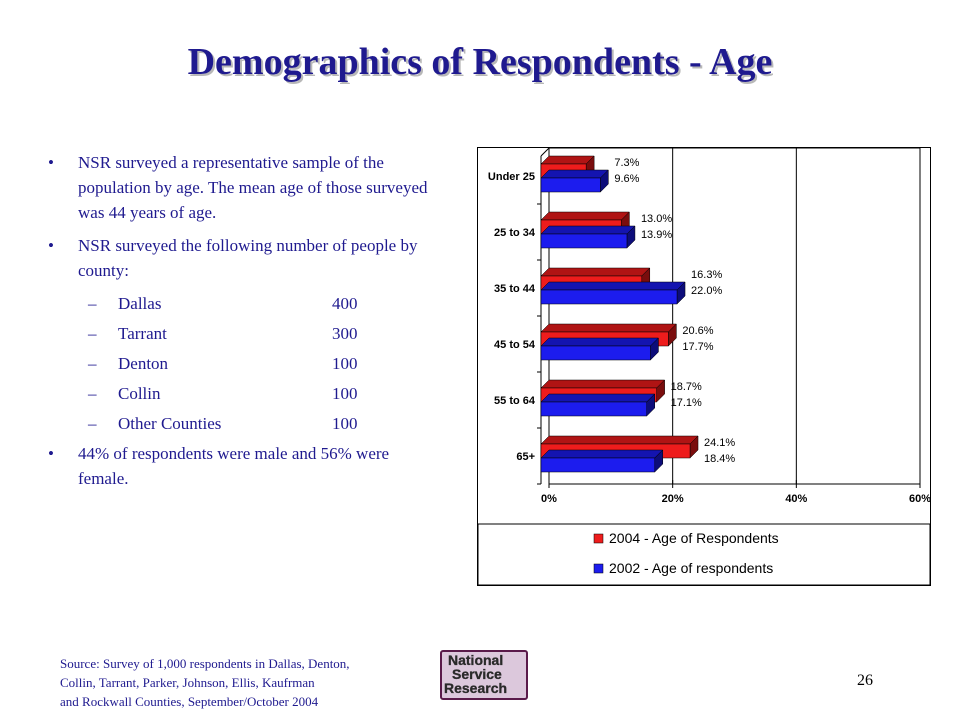 The width and height of the screenshot is (960, 720). I want to click on data-label-2002: 13.9%, so click(656, 235).